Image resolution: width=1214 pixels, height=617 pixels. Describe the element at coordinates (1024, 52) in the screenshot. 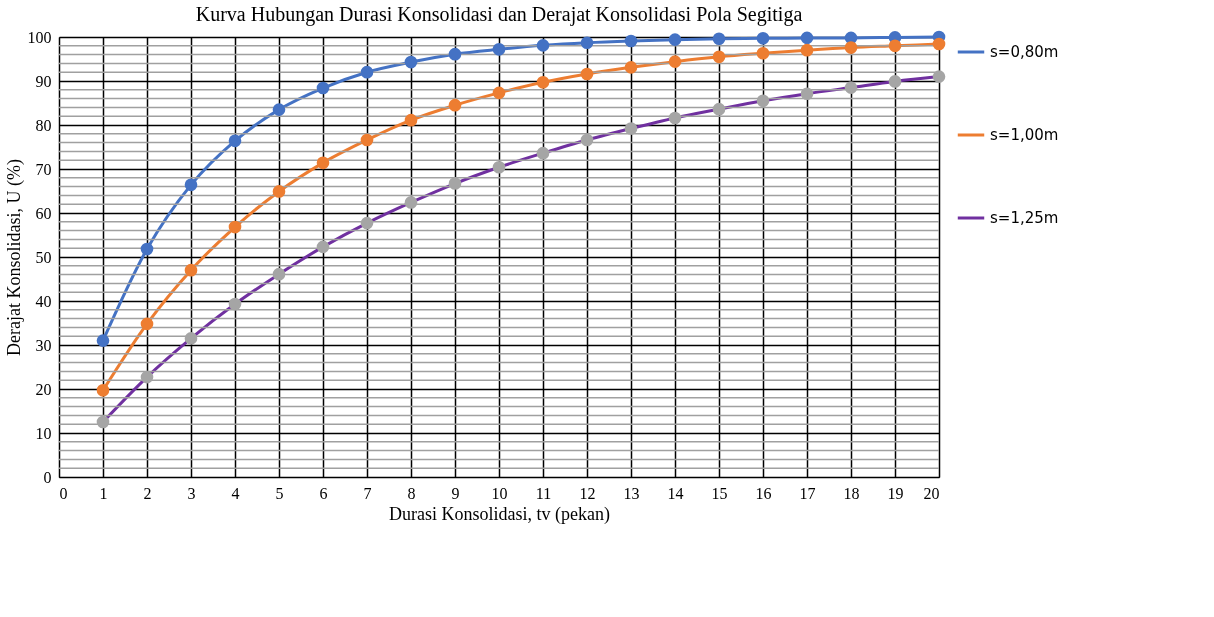

I see `legend-label: s=0,80m` at that location.